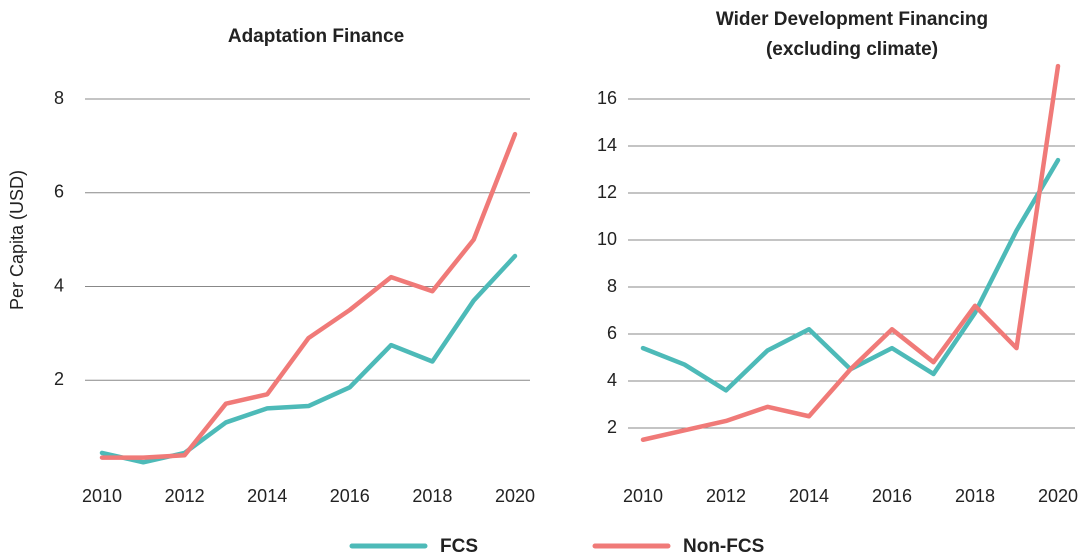 The height and width of the screenshot is (560, 1088). I want to click on y-tick-label: 14, so click(607, 145).